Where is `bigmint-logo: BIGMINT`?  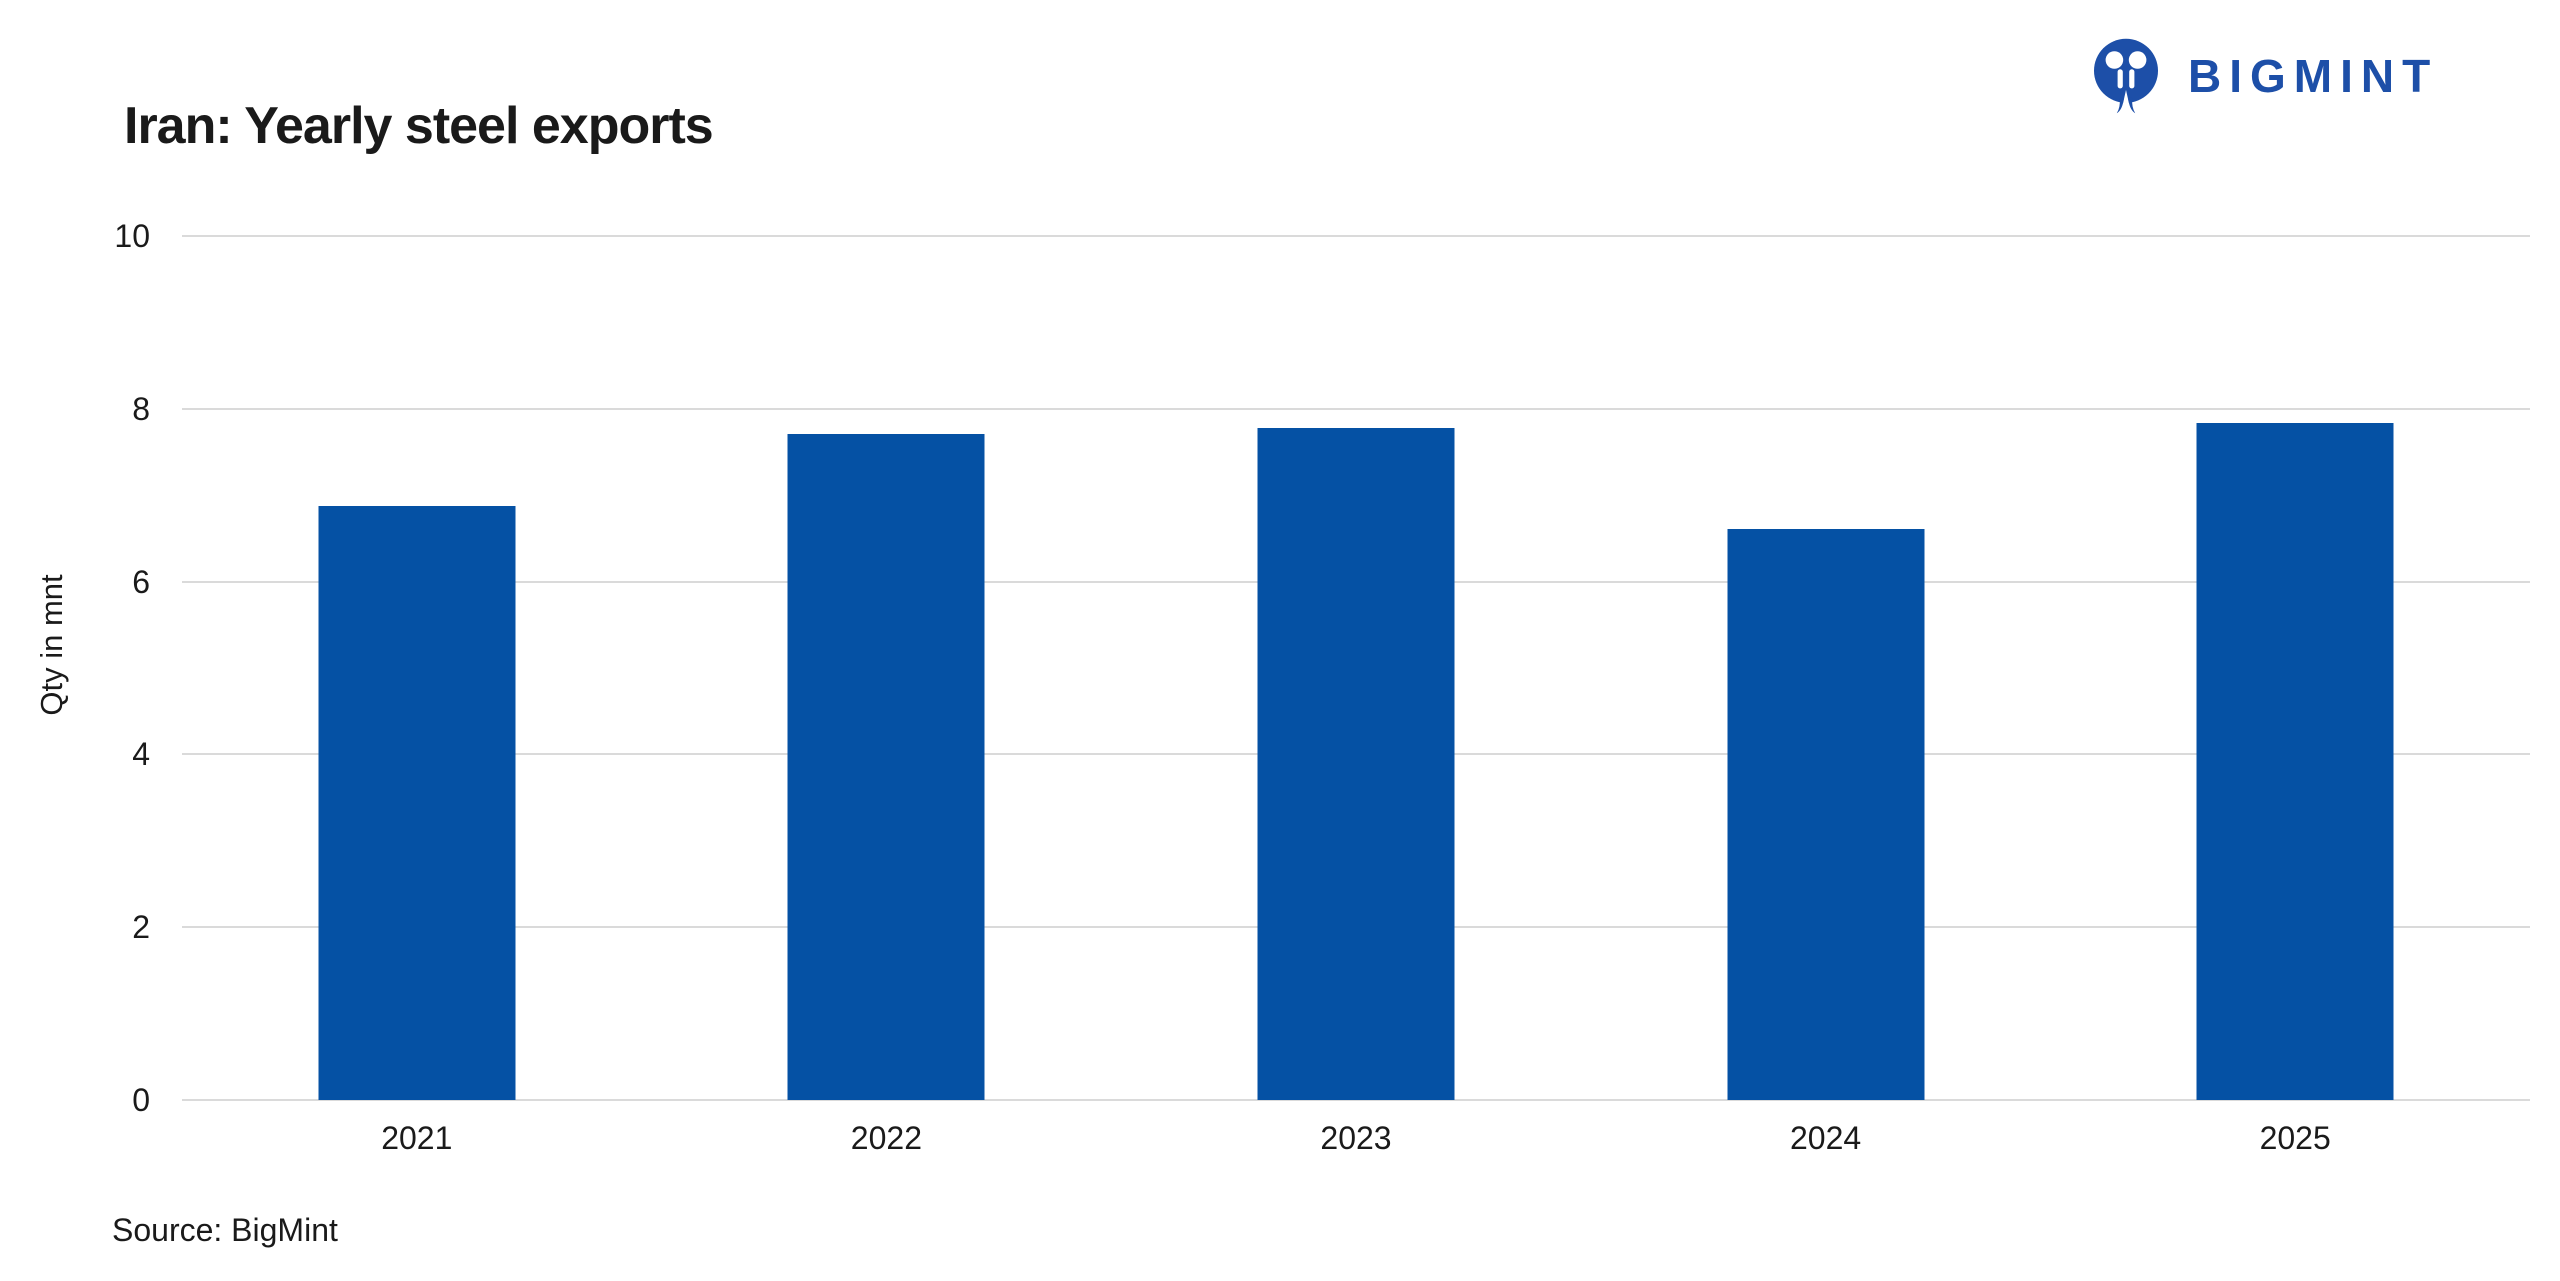
bigmint-logo: BIGMINT is located at coordinates (2262, 76).